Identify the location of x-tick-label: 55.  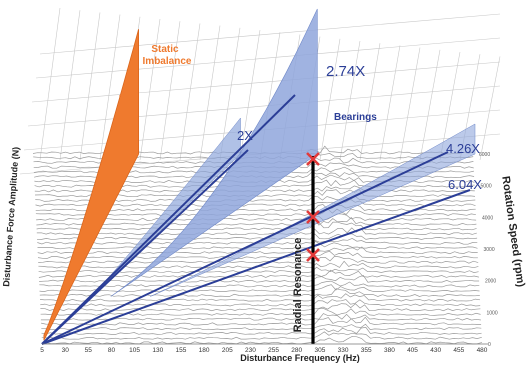
(89, 350).